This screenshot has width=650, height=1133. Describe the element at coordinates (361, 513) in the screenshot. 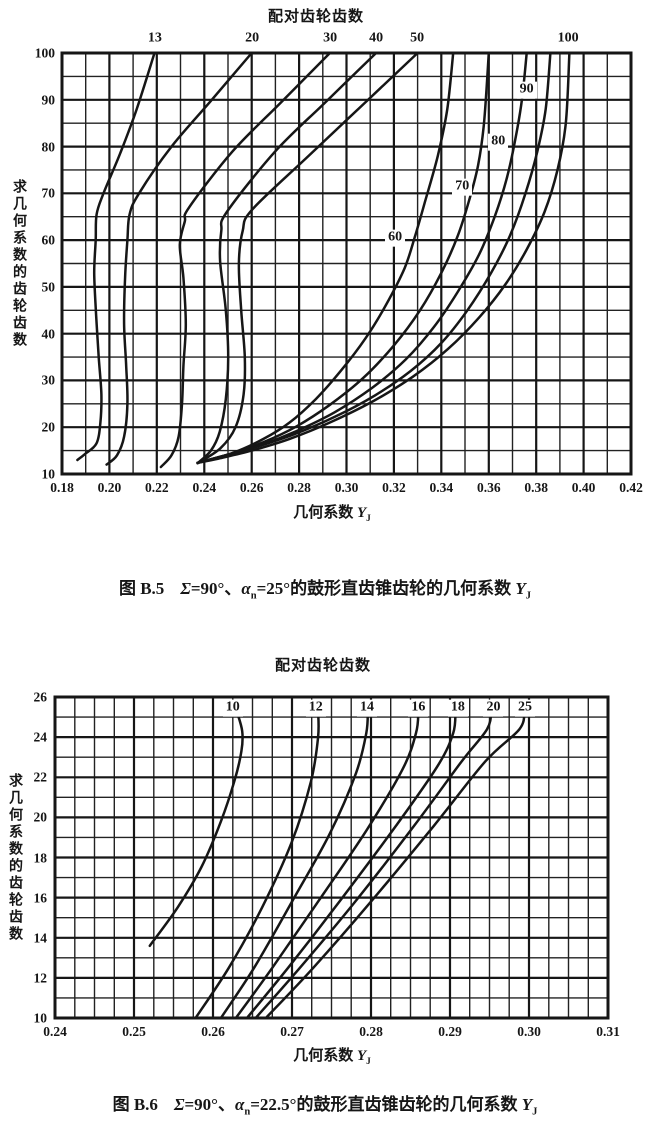

I see `x-axis-symbol-b5: Y` at that location.